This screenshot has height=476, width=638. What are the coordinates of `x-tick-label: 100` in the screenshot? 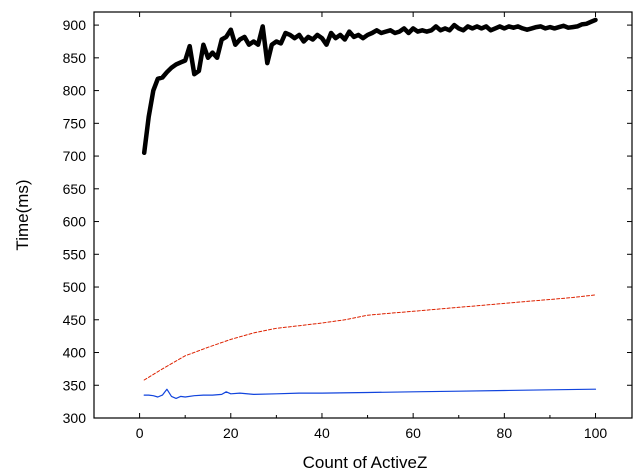 It's located at (596, 433).